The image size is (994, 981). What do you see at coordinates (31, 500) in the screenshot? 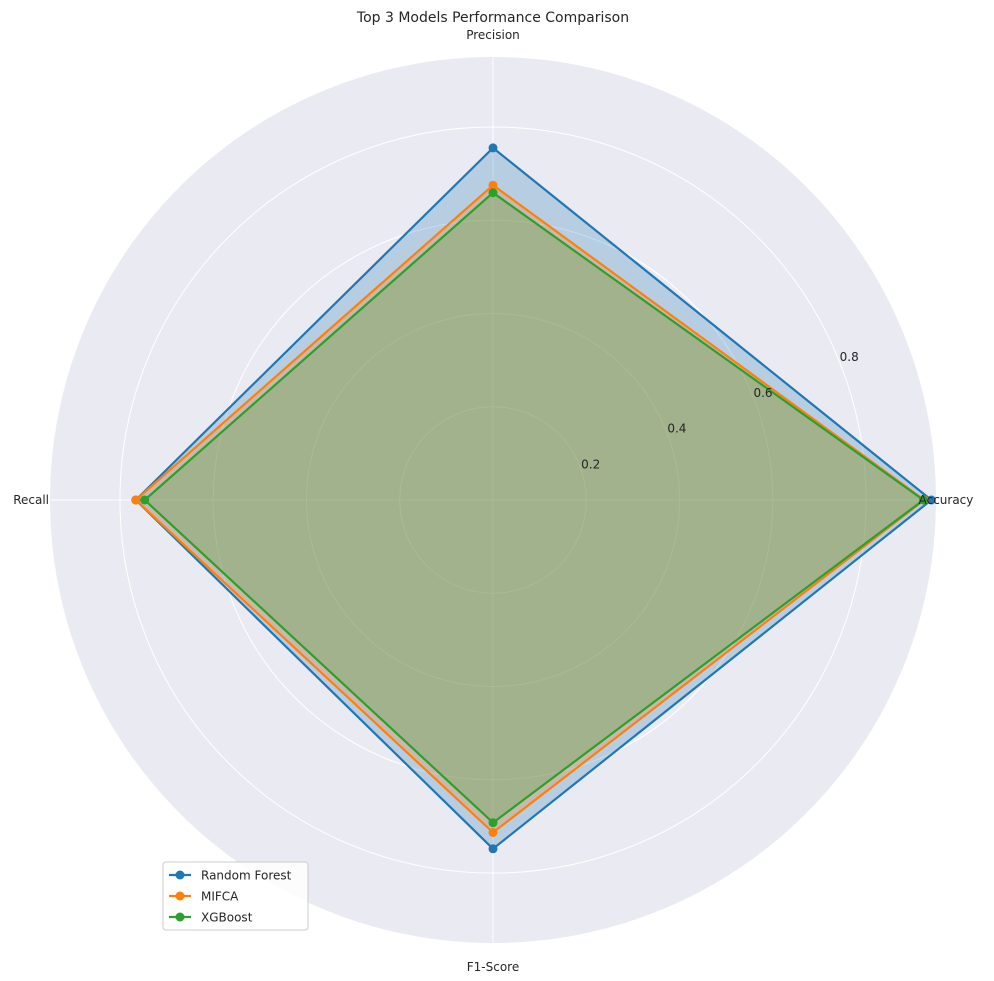
I see `axis-label: Recall` at bounding box center [31, 500].